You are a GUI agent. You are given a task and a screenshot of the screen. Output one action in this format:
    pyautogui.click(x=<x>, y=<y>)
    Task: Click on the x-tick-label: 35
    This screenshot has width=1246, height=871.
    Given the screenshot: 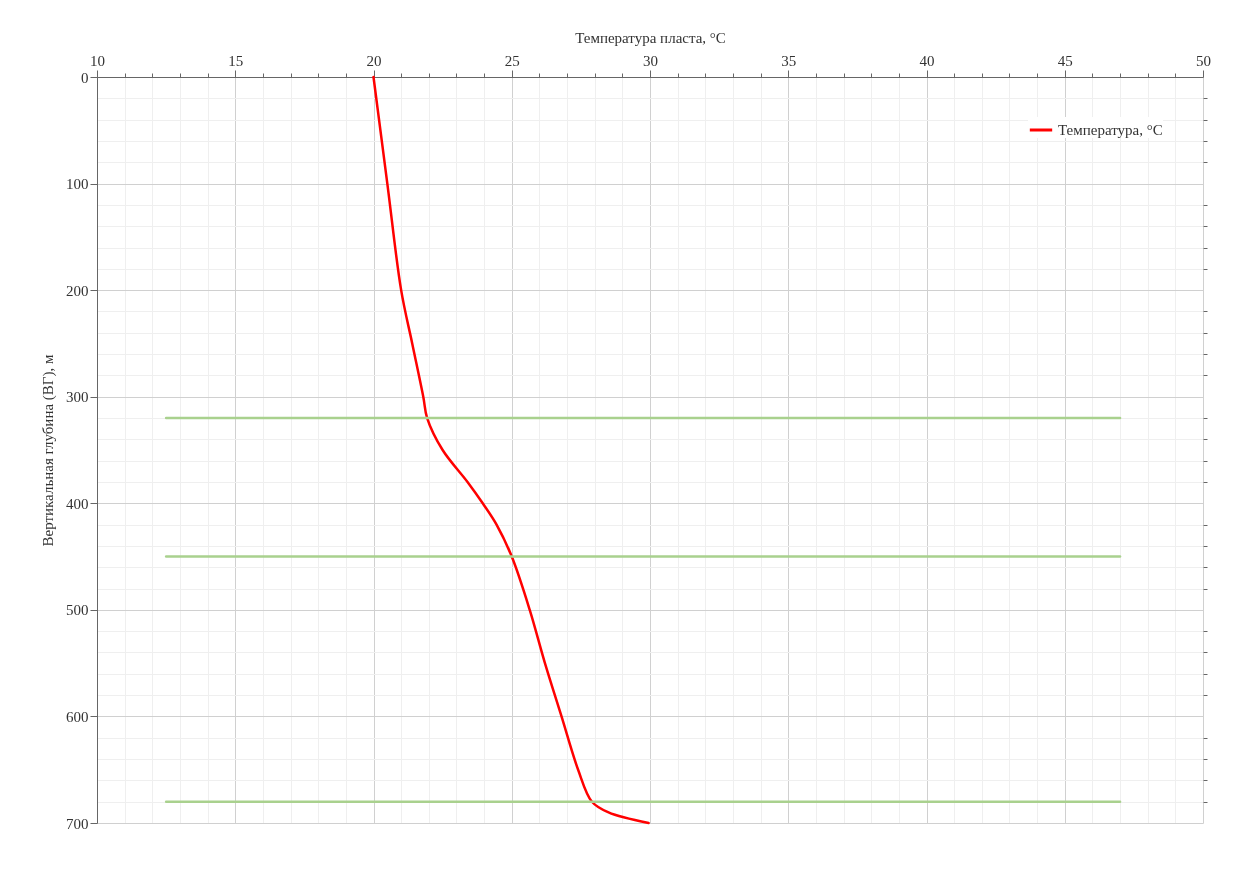 What is the action you would take?
    pyautogui.click(x=789, y=60)
    